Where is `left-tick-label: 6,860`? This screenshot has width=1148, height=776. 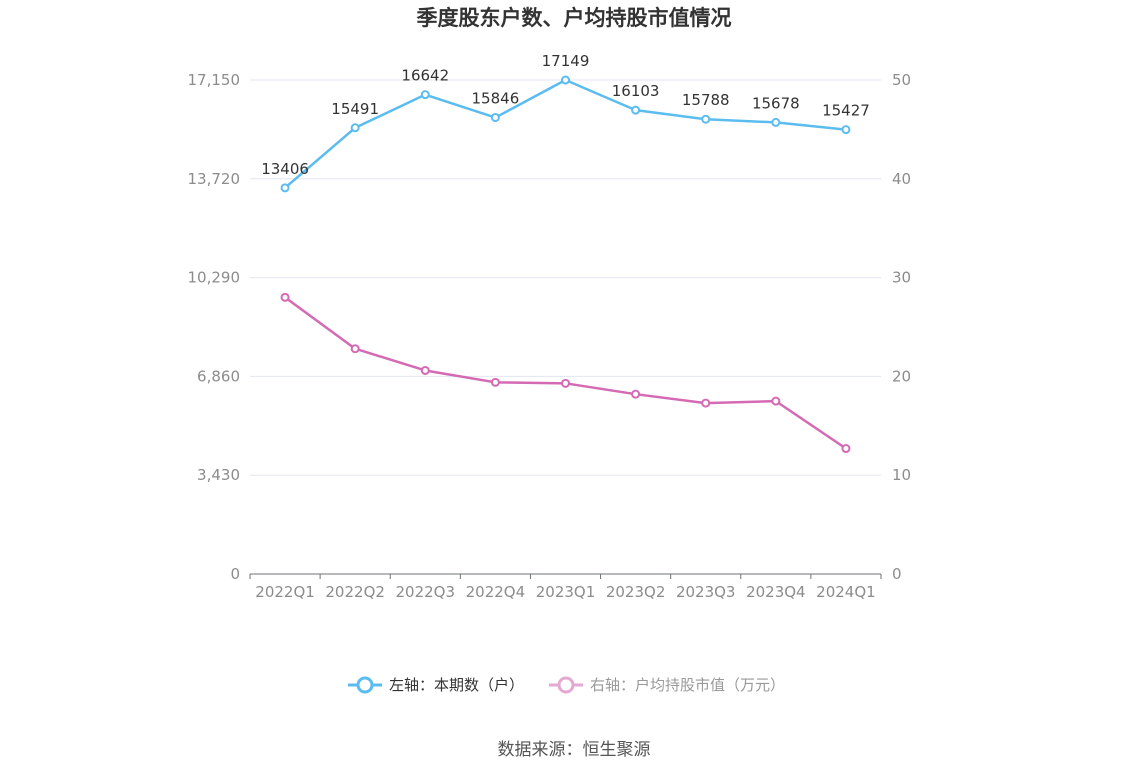 left-tick-label: 6,860 is located at coordinates (218, 376).